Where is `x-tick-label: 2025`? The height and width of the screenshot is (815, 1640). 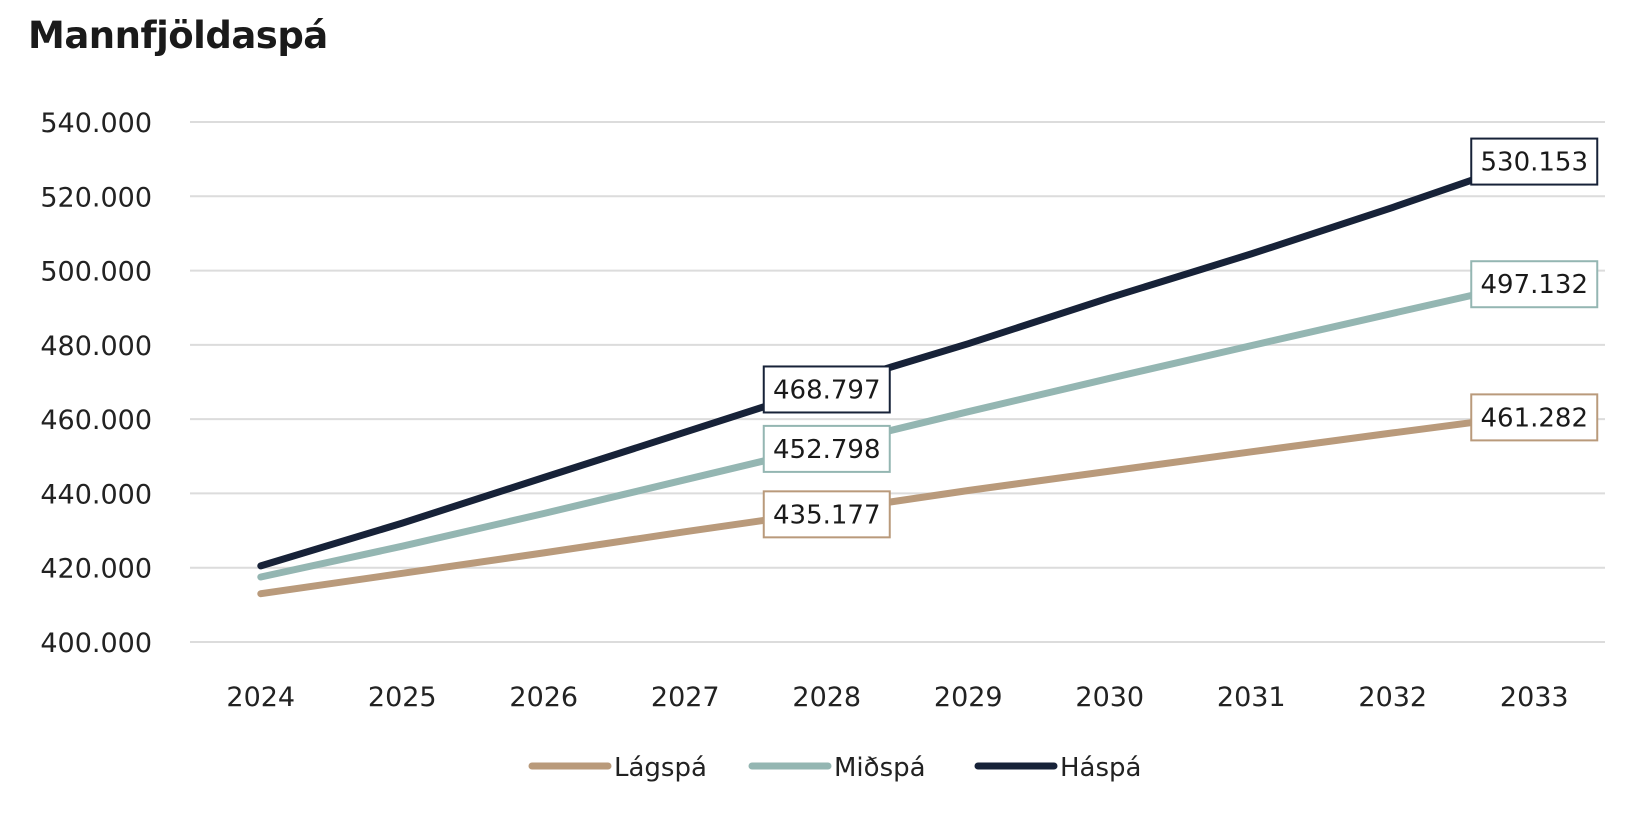
x-tick-label: 2025 is located at coordinates (402, 697).